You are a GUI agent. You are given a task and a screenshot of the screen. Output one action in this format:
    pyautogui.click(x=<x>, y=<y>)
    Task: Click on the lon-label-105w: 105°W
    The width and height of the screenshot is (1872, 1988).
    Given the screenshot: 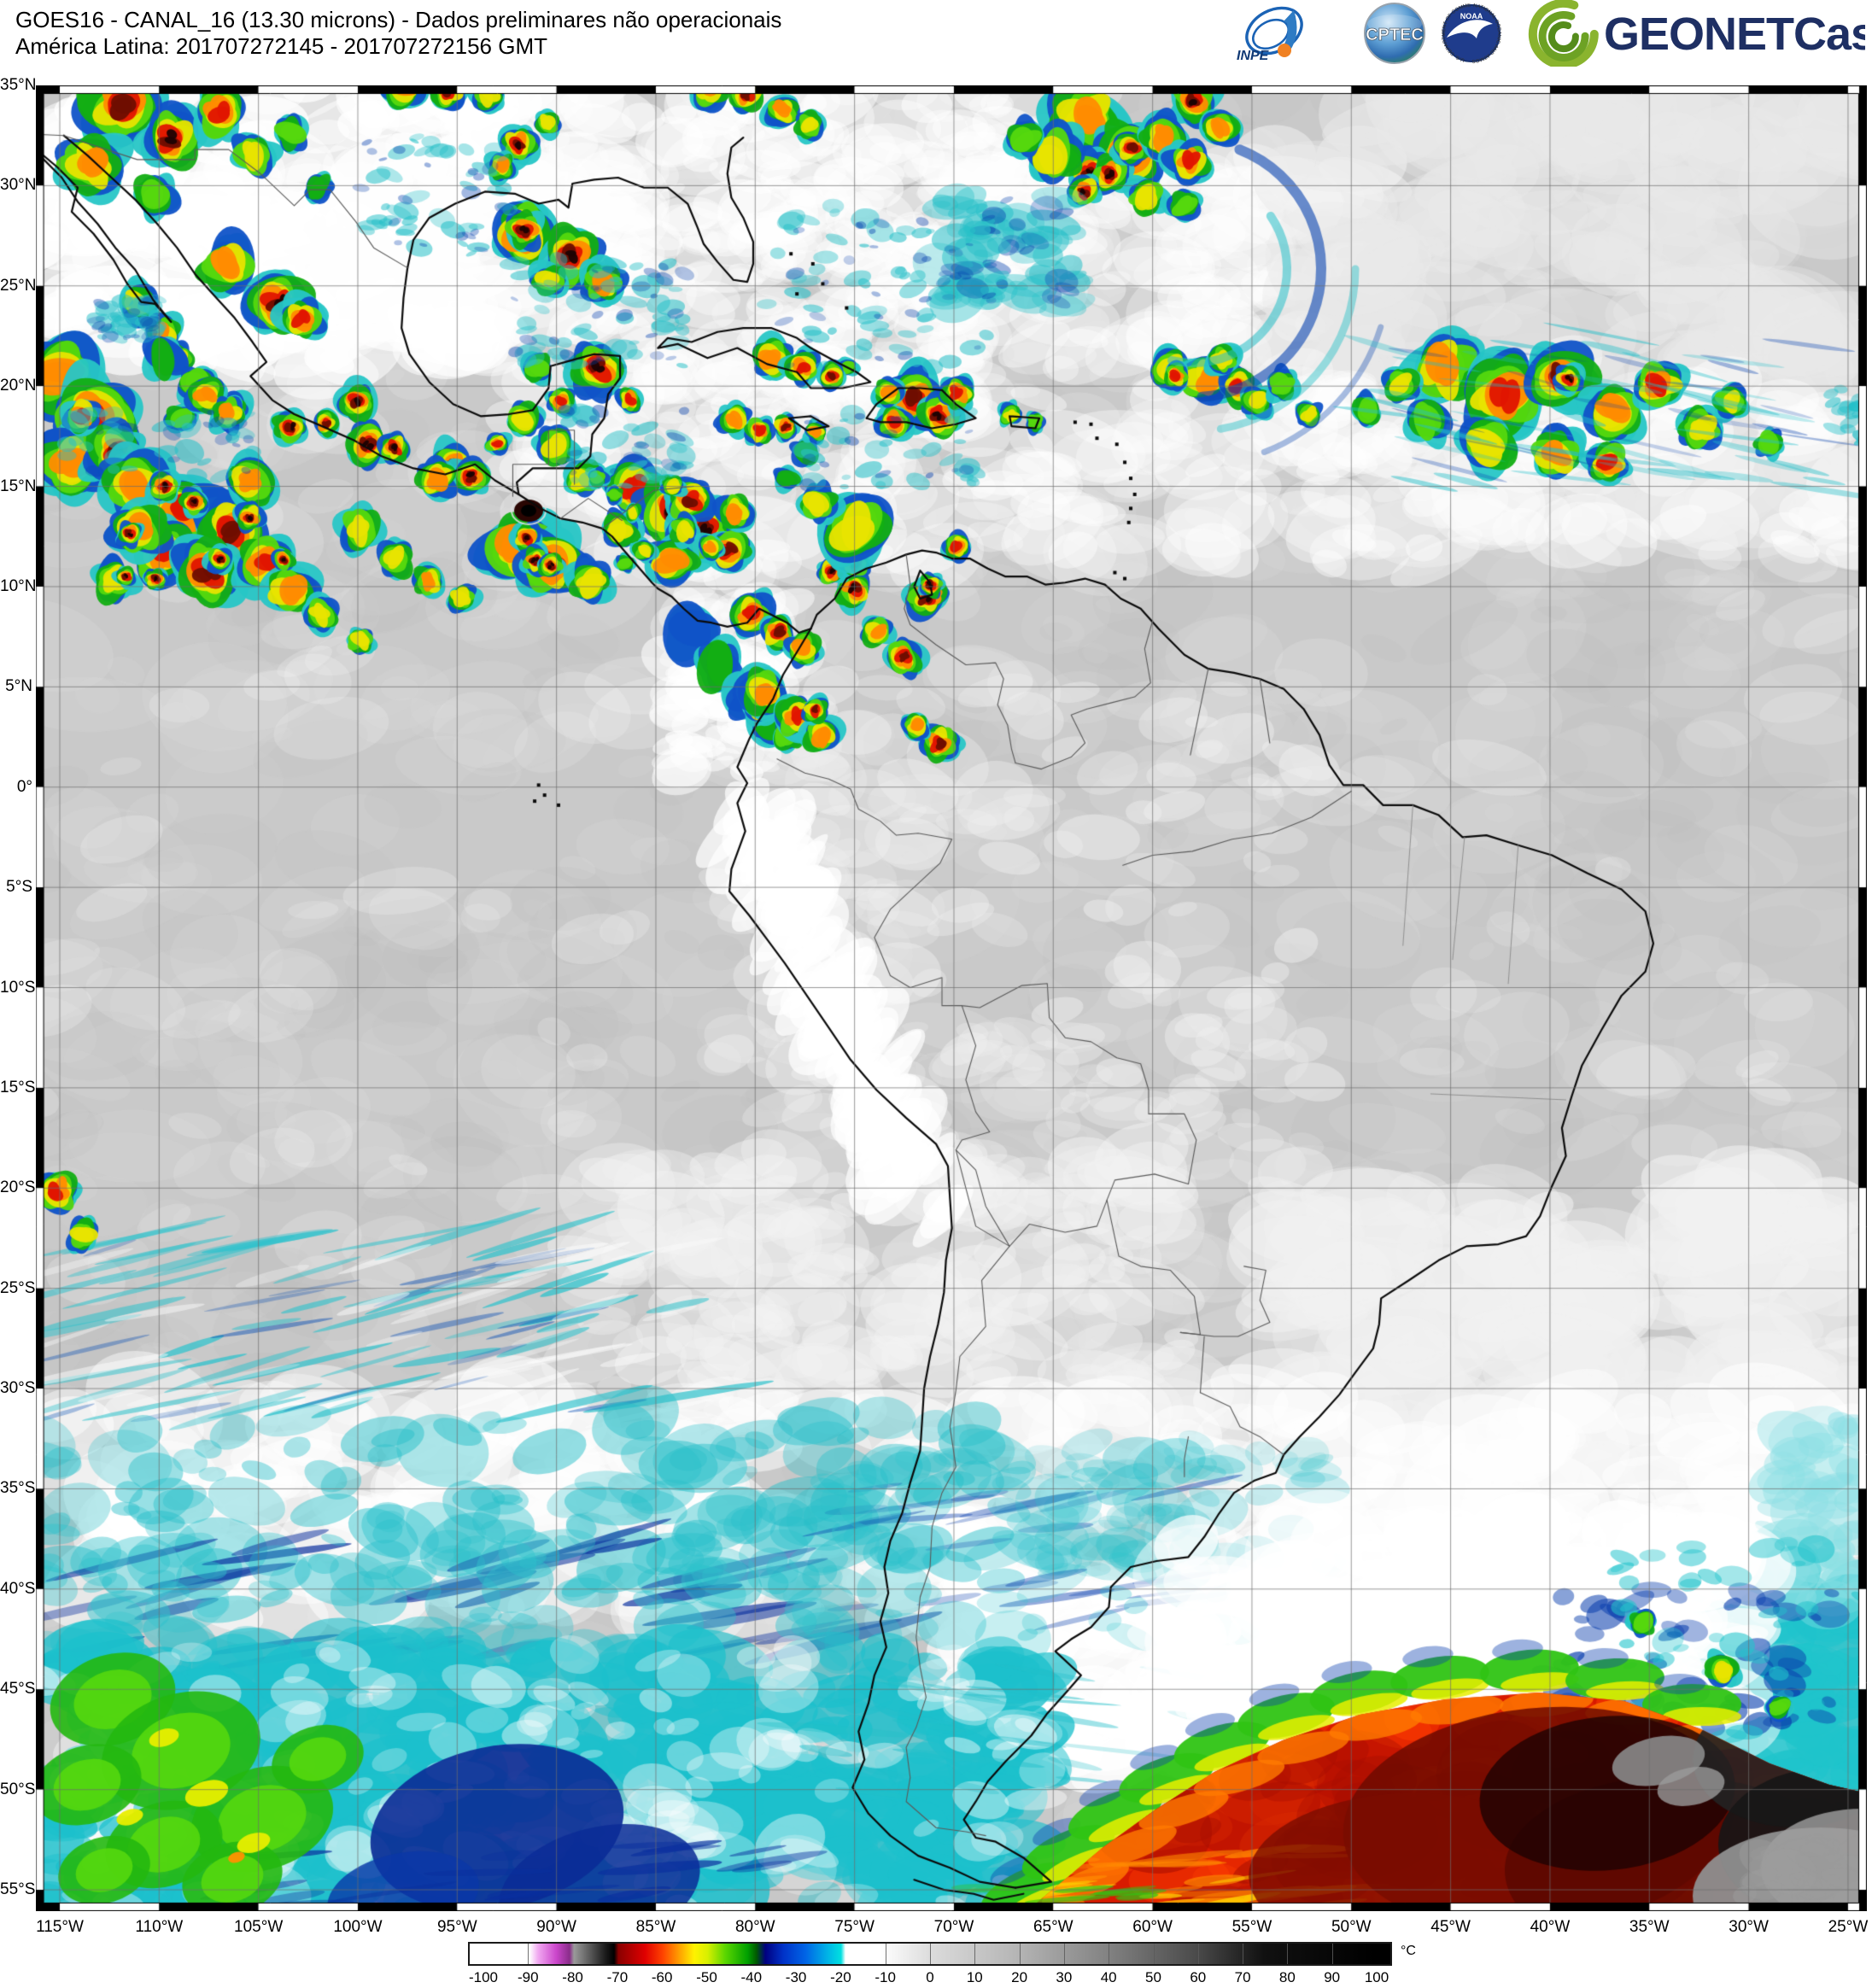 What is the action you would take?
    pyautogui.click(x=259, y=1927)
    